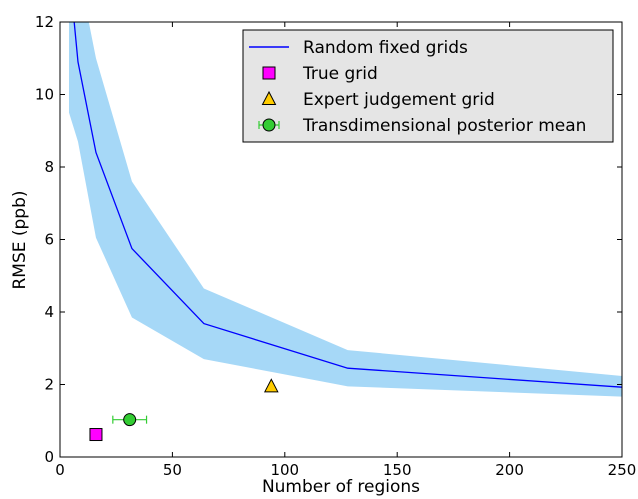 The width and height of the screenshot is (638, 499). Describe the element at coordinates (269, 73) in the screenshot. I see `legend-symbol-square` at that location.